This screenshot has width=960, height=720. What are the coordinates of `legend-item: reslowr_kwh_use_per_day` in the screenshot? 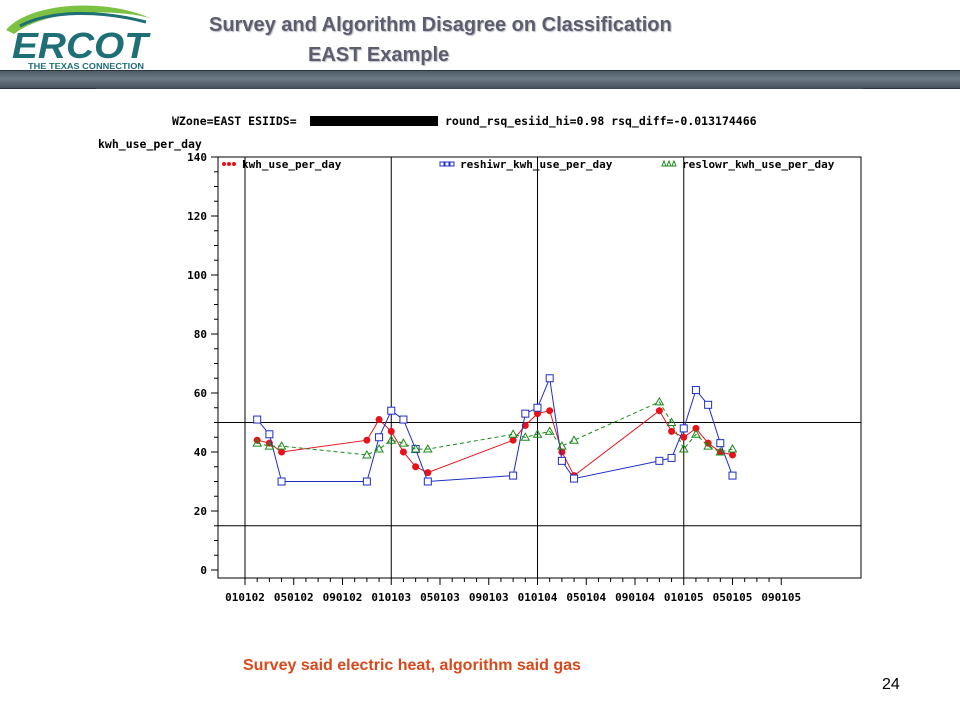 It's located at (748, 164).